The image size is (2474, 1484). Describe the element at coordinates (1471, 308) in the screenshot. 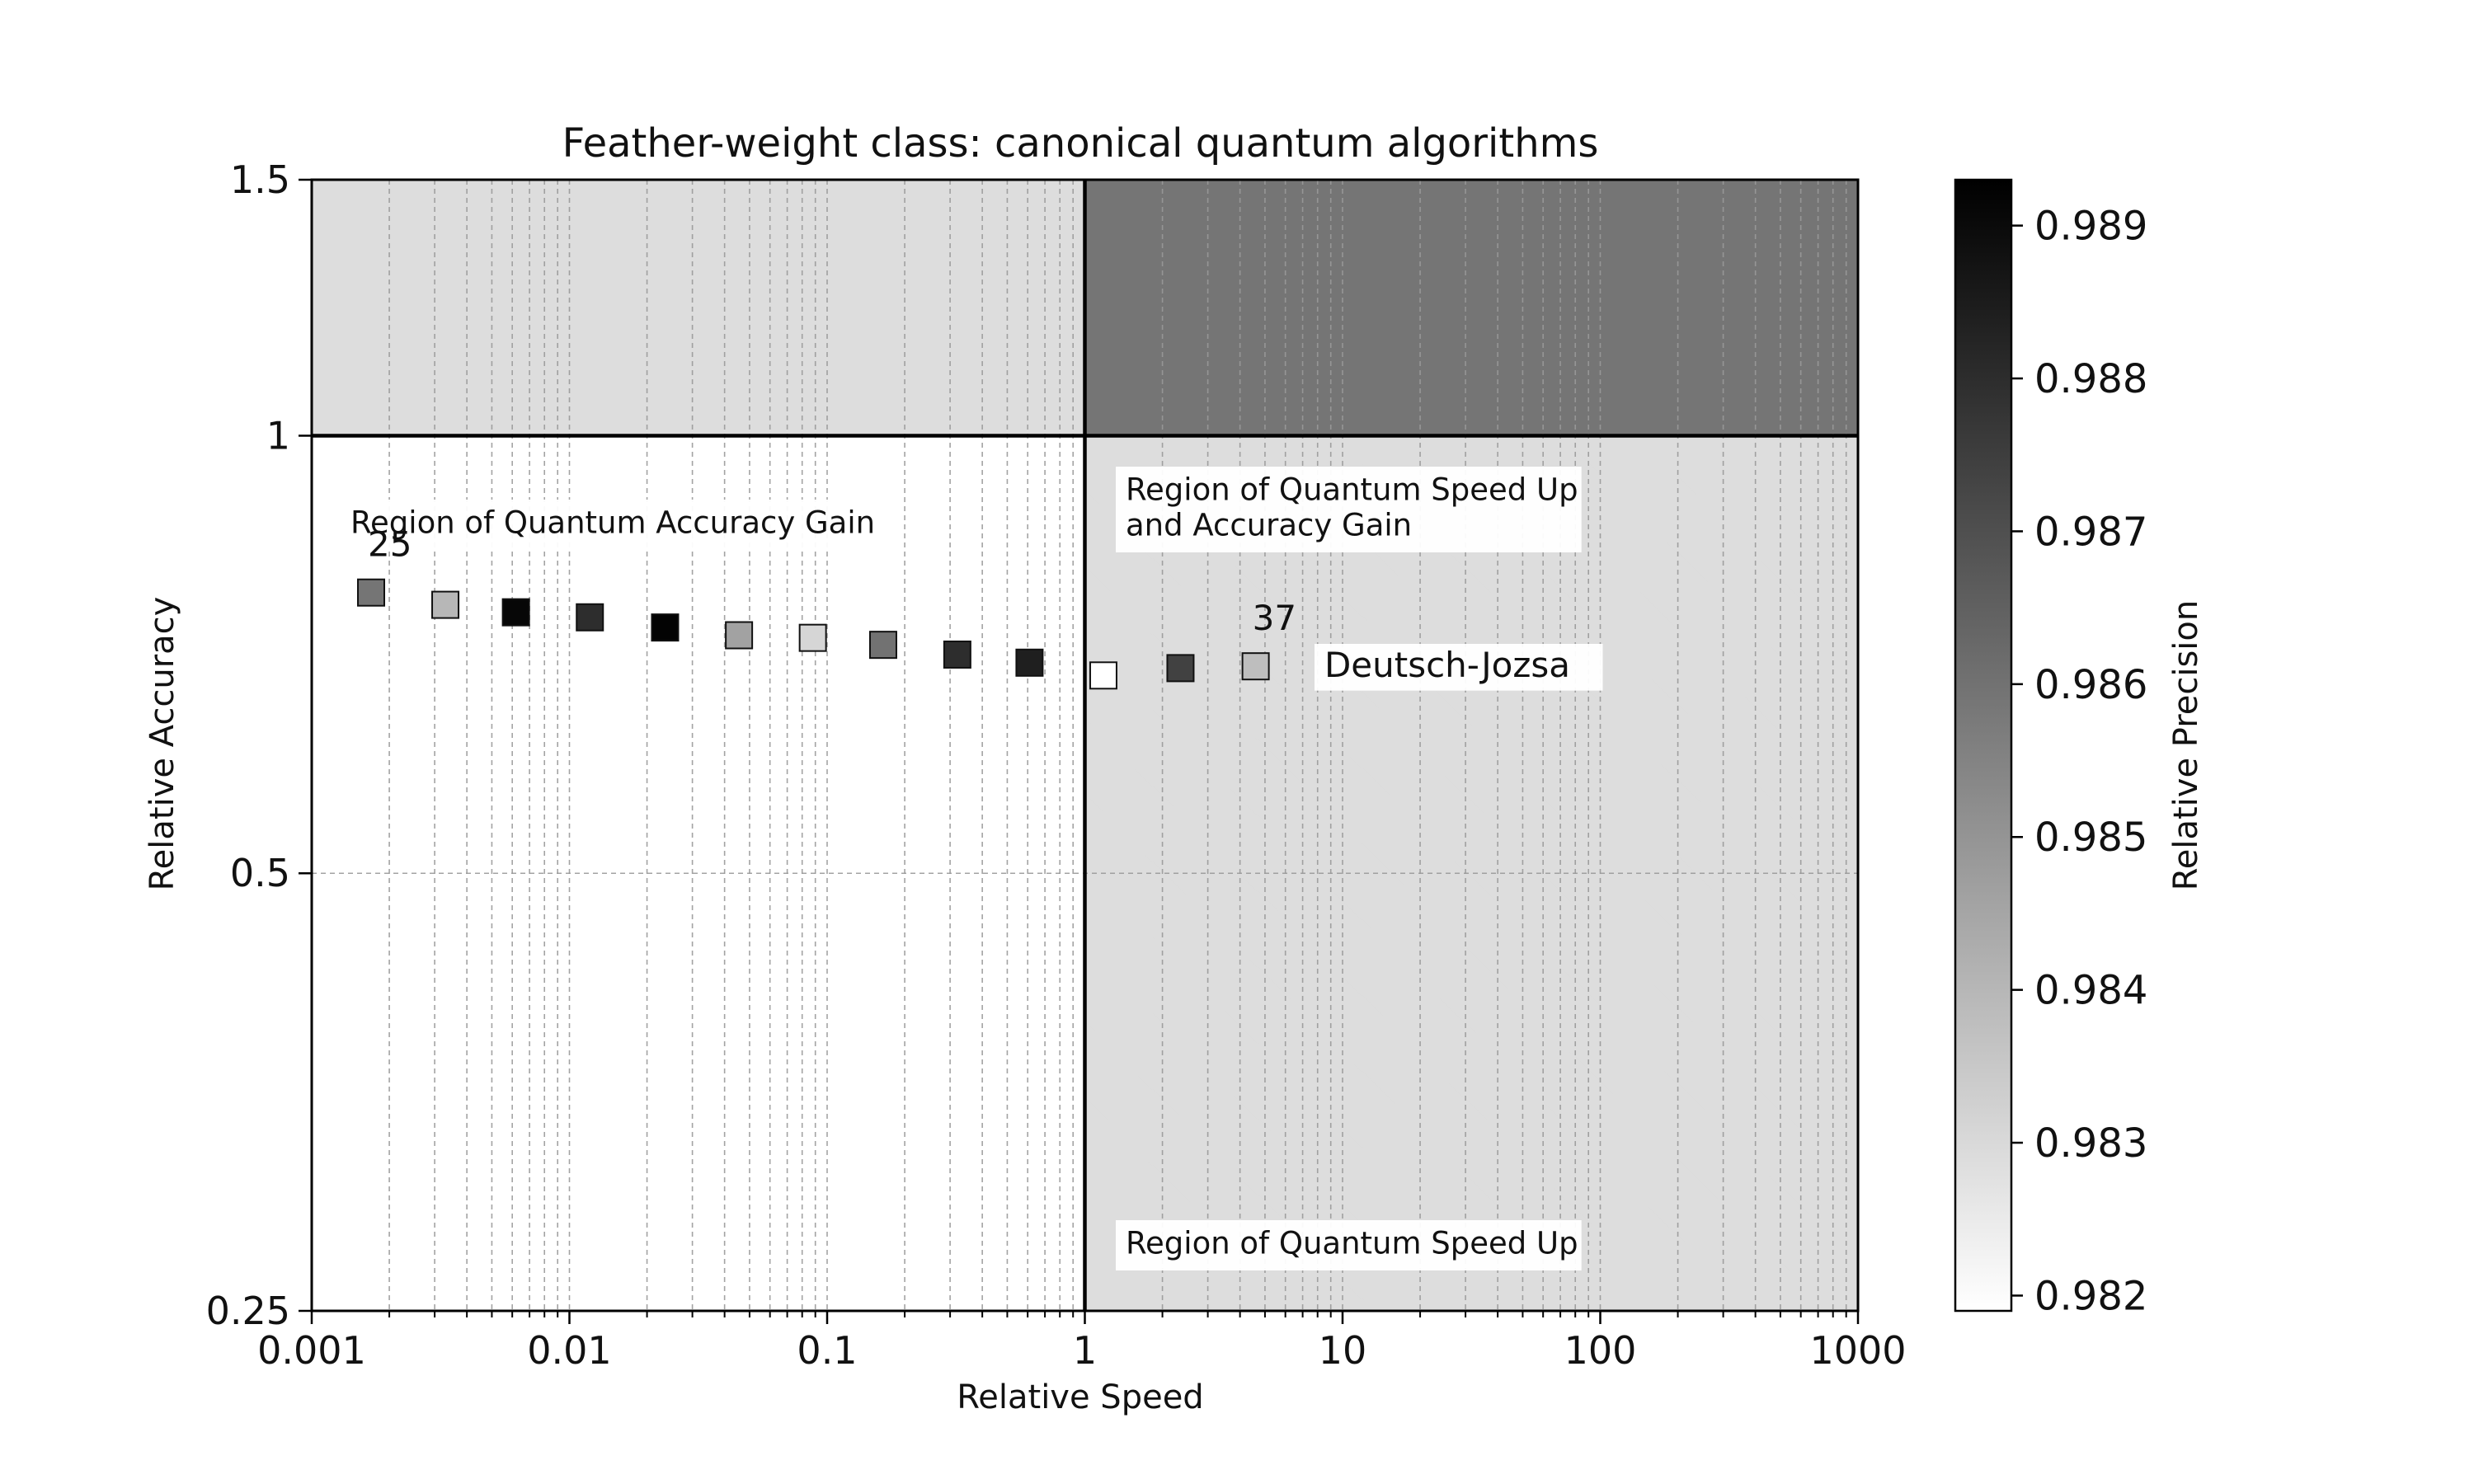

I see `region-speed-up-and-accuracy-gain` at that location.